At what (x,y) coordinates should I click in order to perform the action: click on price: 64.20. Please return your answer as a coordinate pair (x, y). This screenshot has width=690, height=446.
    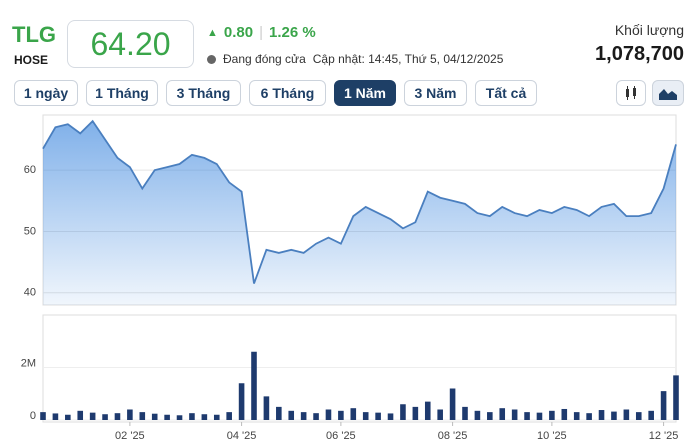
    Looking at the image, I should click on (130, 44).